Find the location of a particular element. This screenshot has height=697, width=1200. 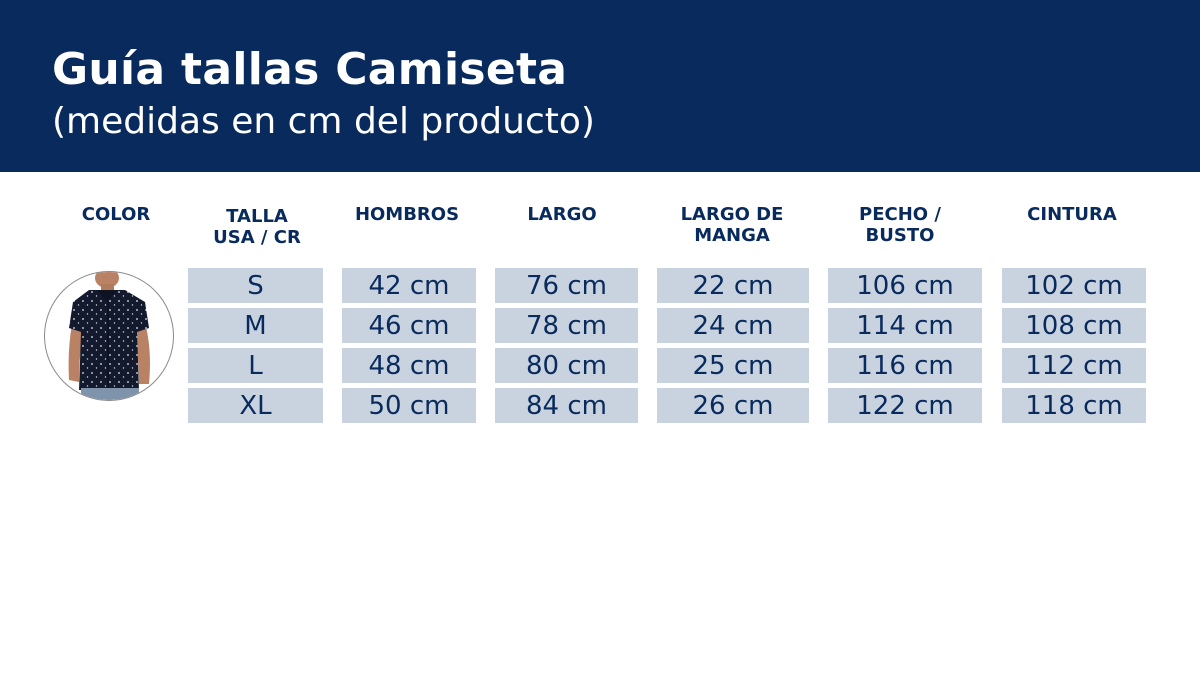

shirt-model-icon is located at coordinates (109, 336).